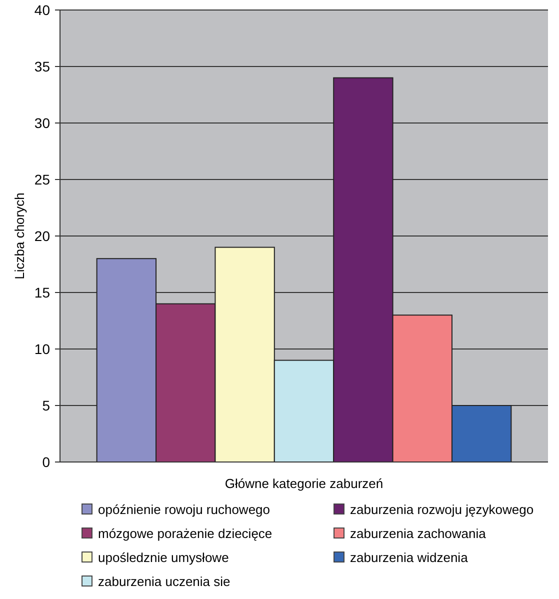  Describe the element at coordinates (442, 509) in the screenshot. I see `legend-label: zaburzenia rozwoju językowego` at that location.